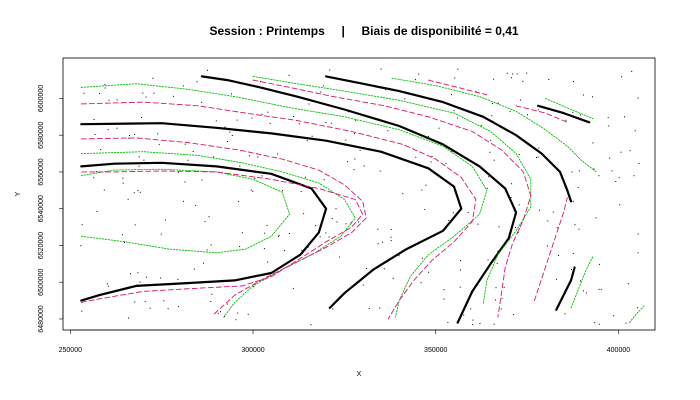 The image size is (700, 400). I want to click on y-axis-label: Y, so click(18, 193).